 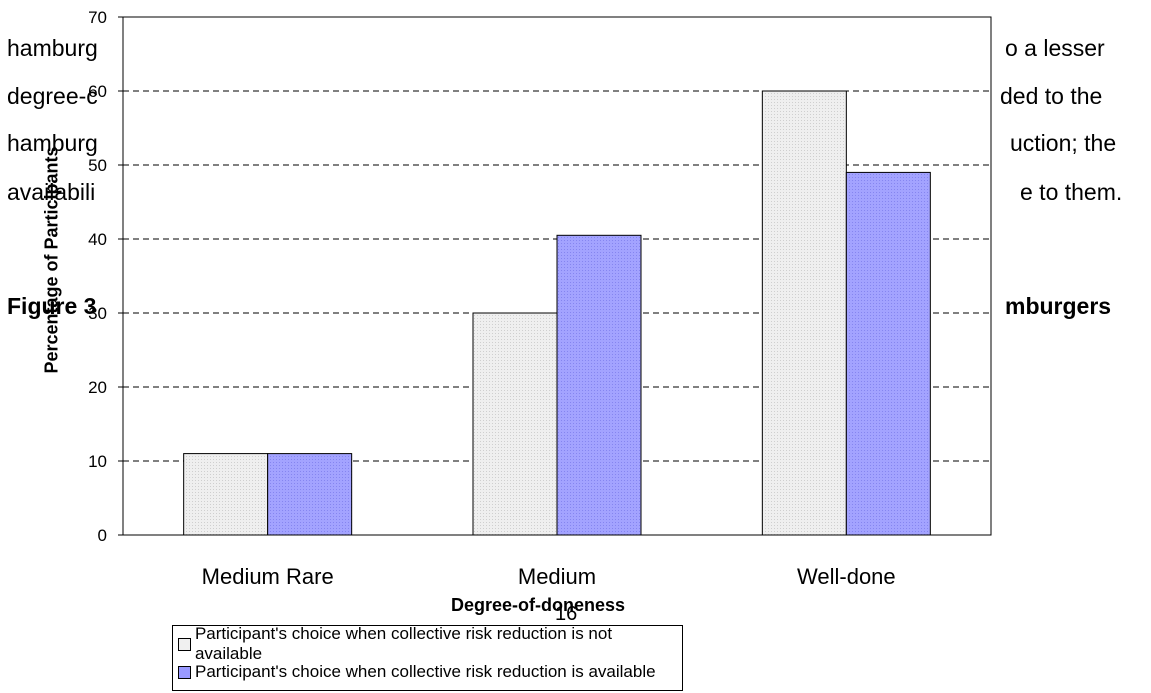 What do you see at coordinates (105, 276) in the screenshot?
I see `y-axis-ticks: 0 10 20 30 40 50 60 70` at bounding box center [105, 276].